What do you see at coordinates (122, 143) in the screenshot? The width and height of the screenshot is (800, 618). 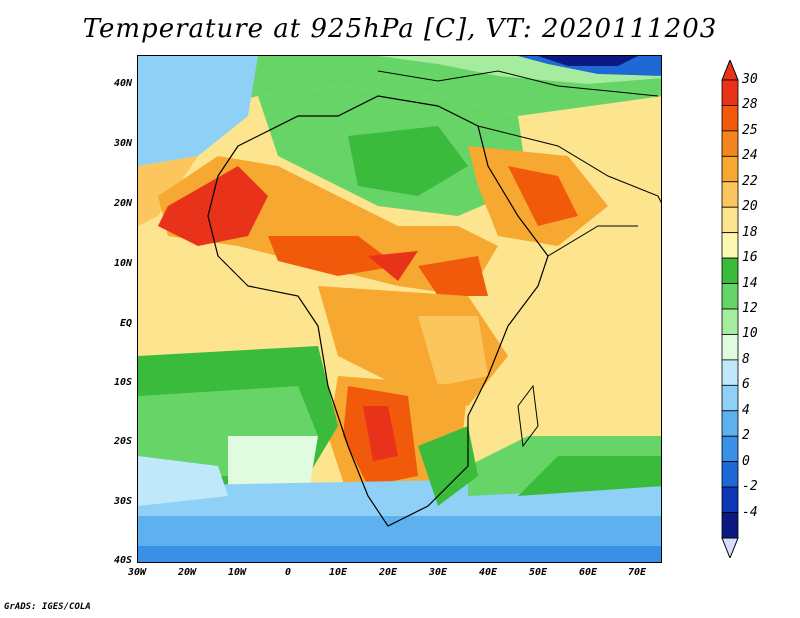 I see `lat-label: 30N` at bounding box center [122, 143].